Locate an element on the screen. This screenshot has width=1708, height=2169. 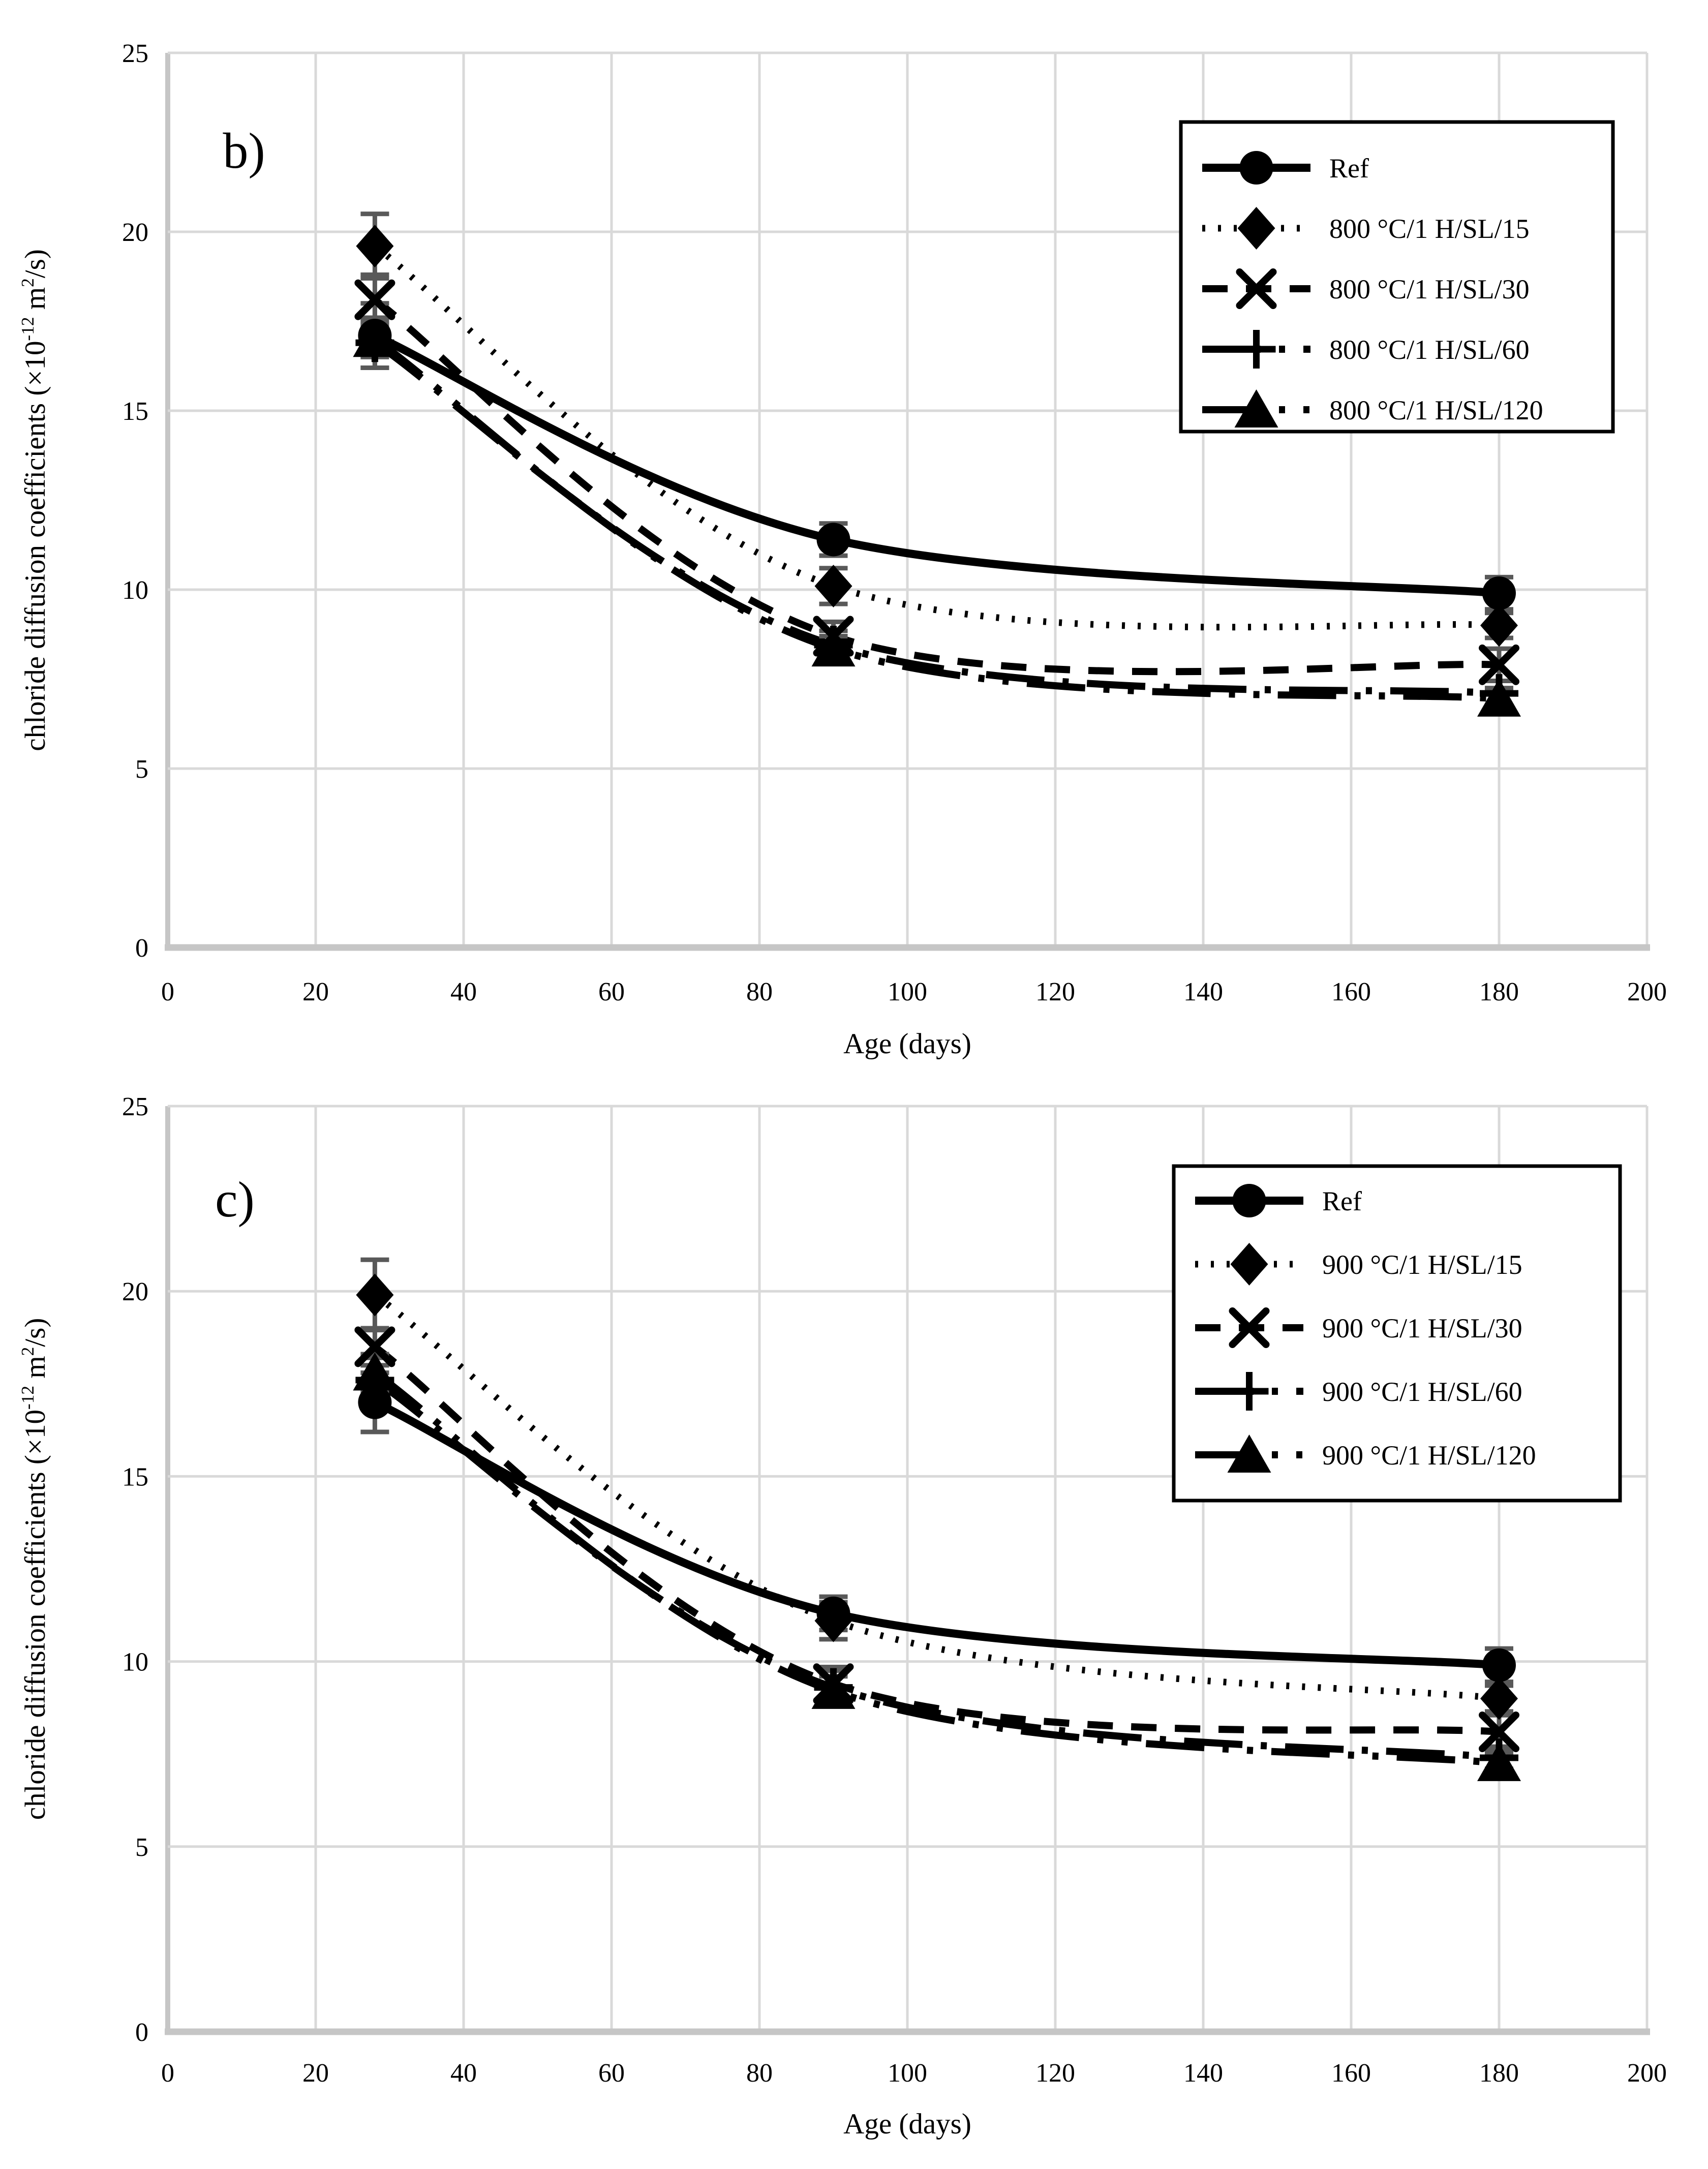
legend-item: 800 °C/1 H/SL/120 is located at coordinates (1372, 408).